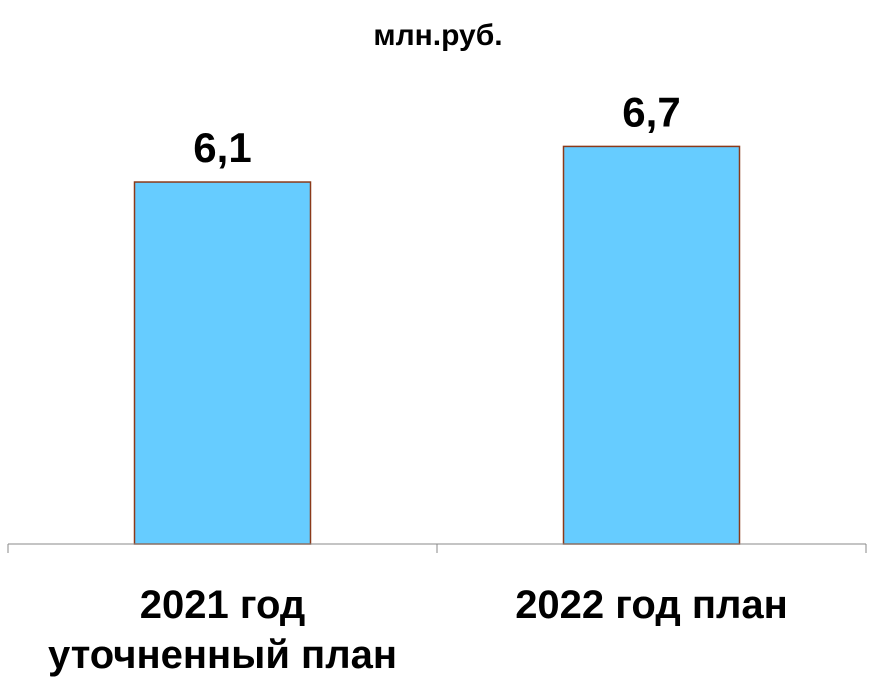 The height and width of the screenshot is (678, 876). Describe the element at coordinates (222, 655) in the screenshot. I see `x-tick-label: уточненный план` at that location.